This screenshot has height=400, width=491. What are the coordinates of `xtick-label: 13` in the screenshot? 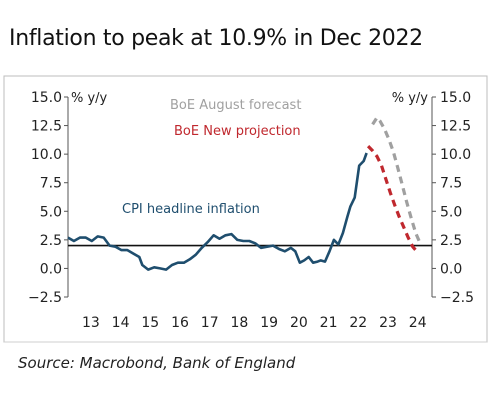 It's located at (91, 323).